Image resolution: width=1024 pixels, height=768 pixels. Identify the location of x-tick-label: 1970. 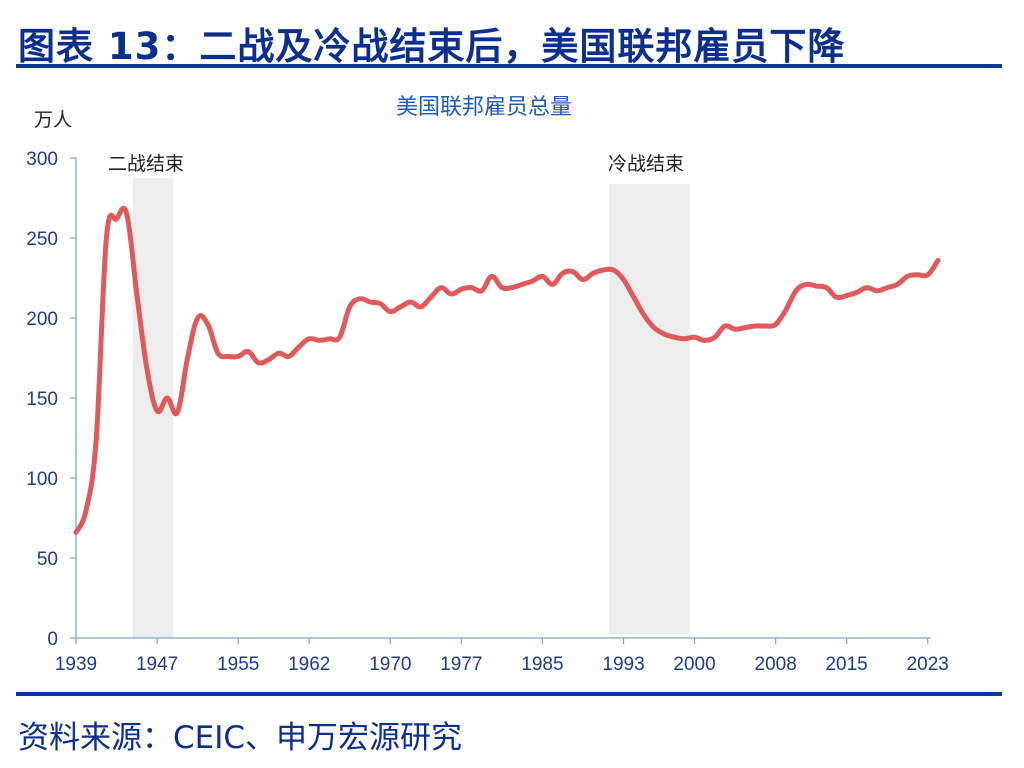
(390, 664).